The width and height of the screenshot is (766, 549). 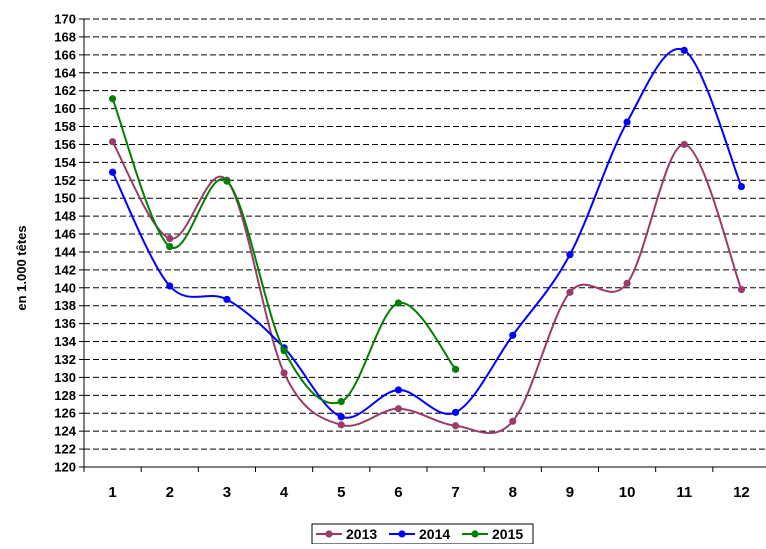 I want to click on x-tick-label: 8, so click(x=513, y=492).